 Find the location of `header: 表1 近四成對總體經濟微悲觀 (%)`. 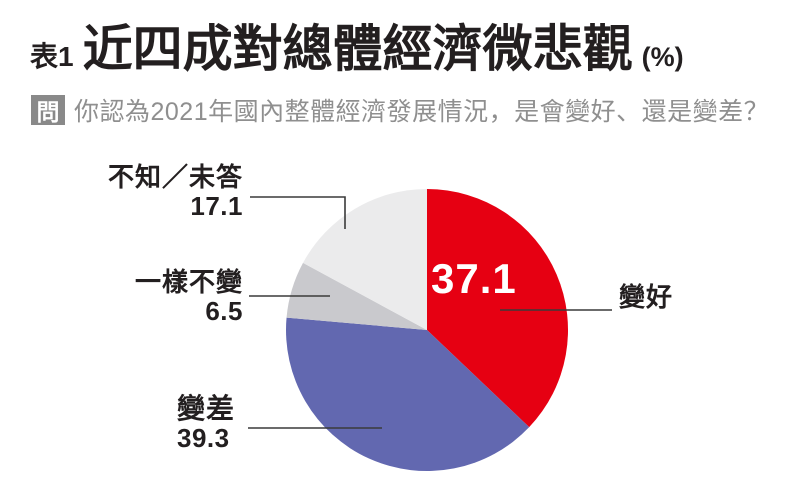

header: 表1 近四成對總體經濟微悲觀 (%) is located at coordinates (357, 49).